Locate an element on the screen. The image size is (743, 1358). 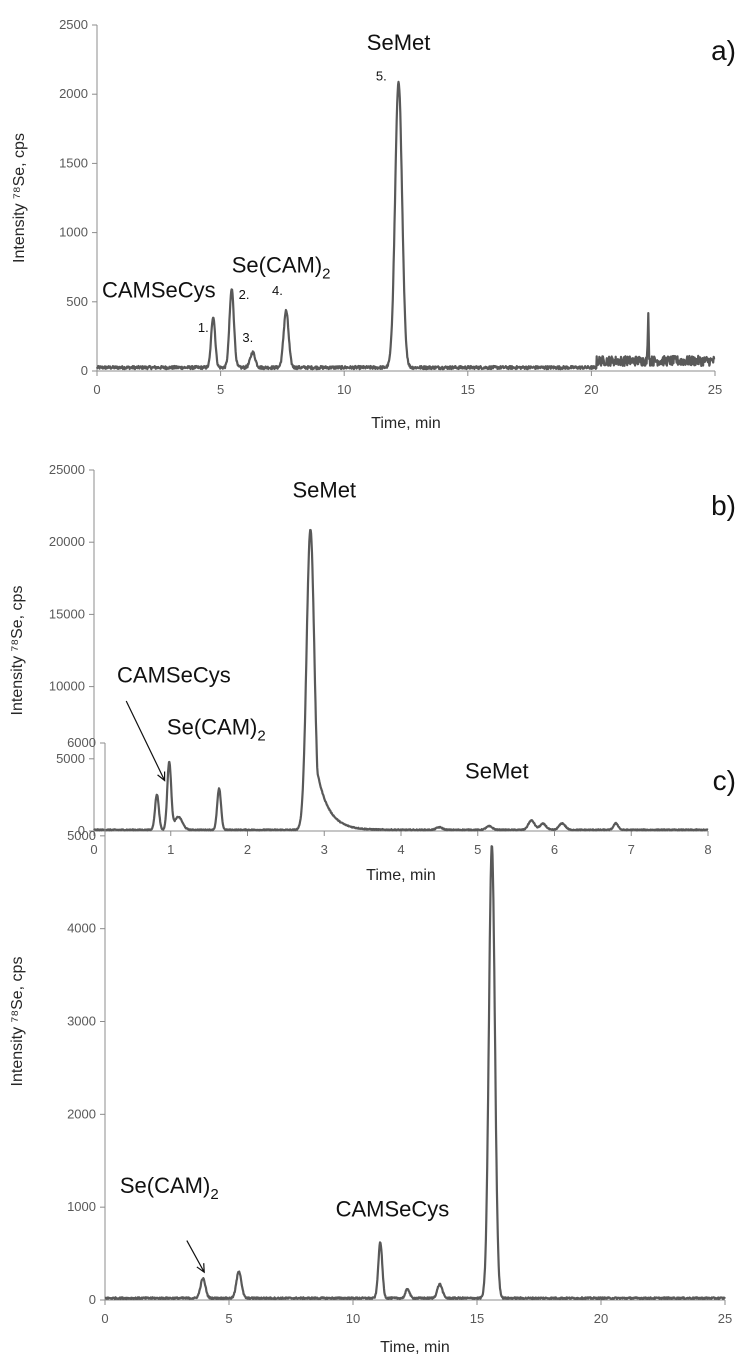
peak-name-text: 3. is located at coordinates (247, 337).